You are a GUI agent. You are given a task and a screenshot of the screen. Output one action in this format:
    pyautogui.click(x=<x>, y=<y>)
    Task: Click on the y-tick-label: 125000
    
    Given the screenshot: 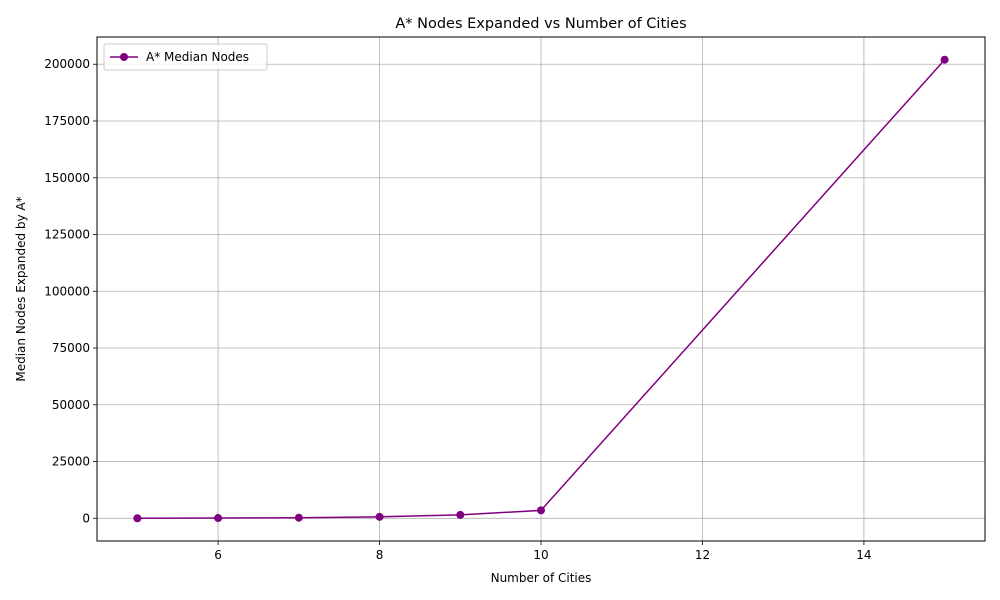 What is the action you would take?
    pyautogui.click(x=67, y=235)
    